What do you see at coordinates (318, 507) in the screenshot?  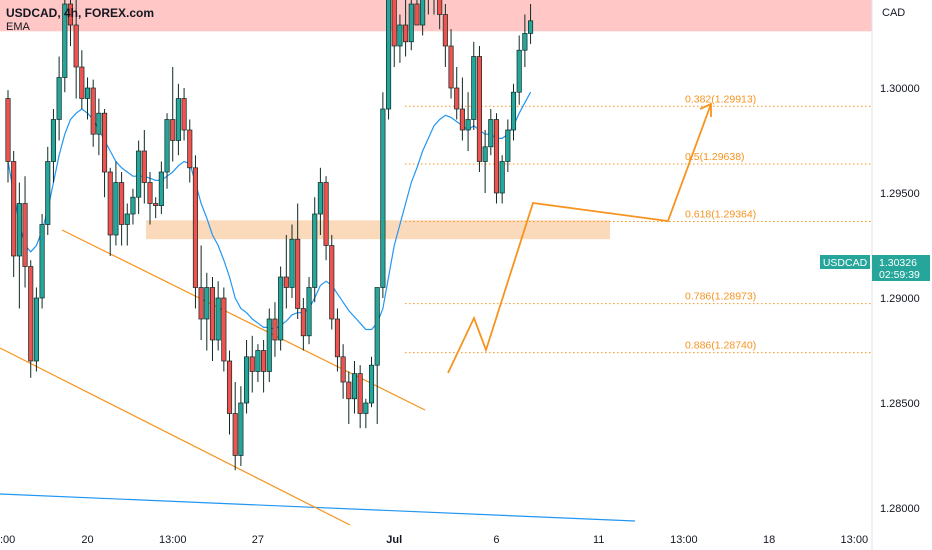 I see `long-trendline` at bounding box center [318, 507].